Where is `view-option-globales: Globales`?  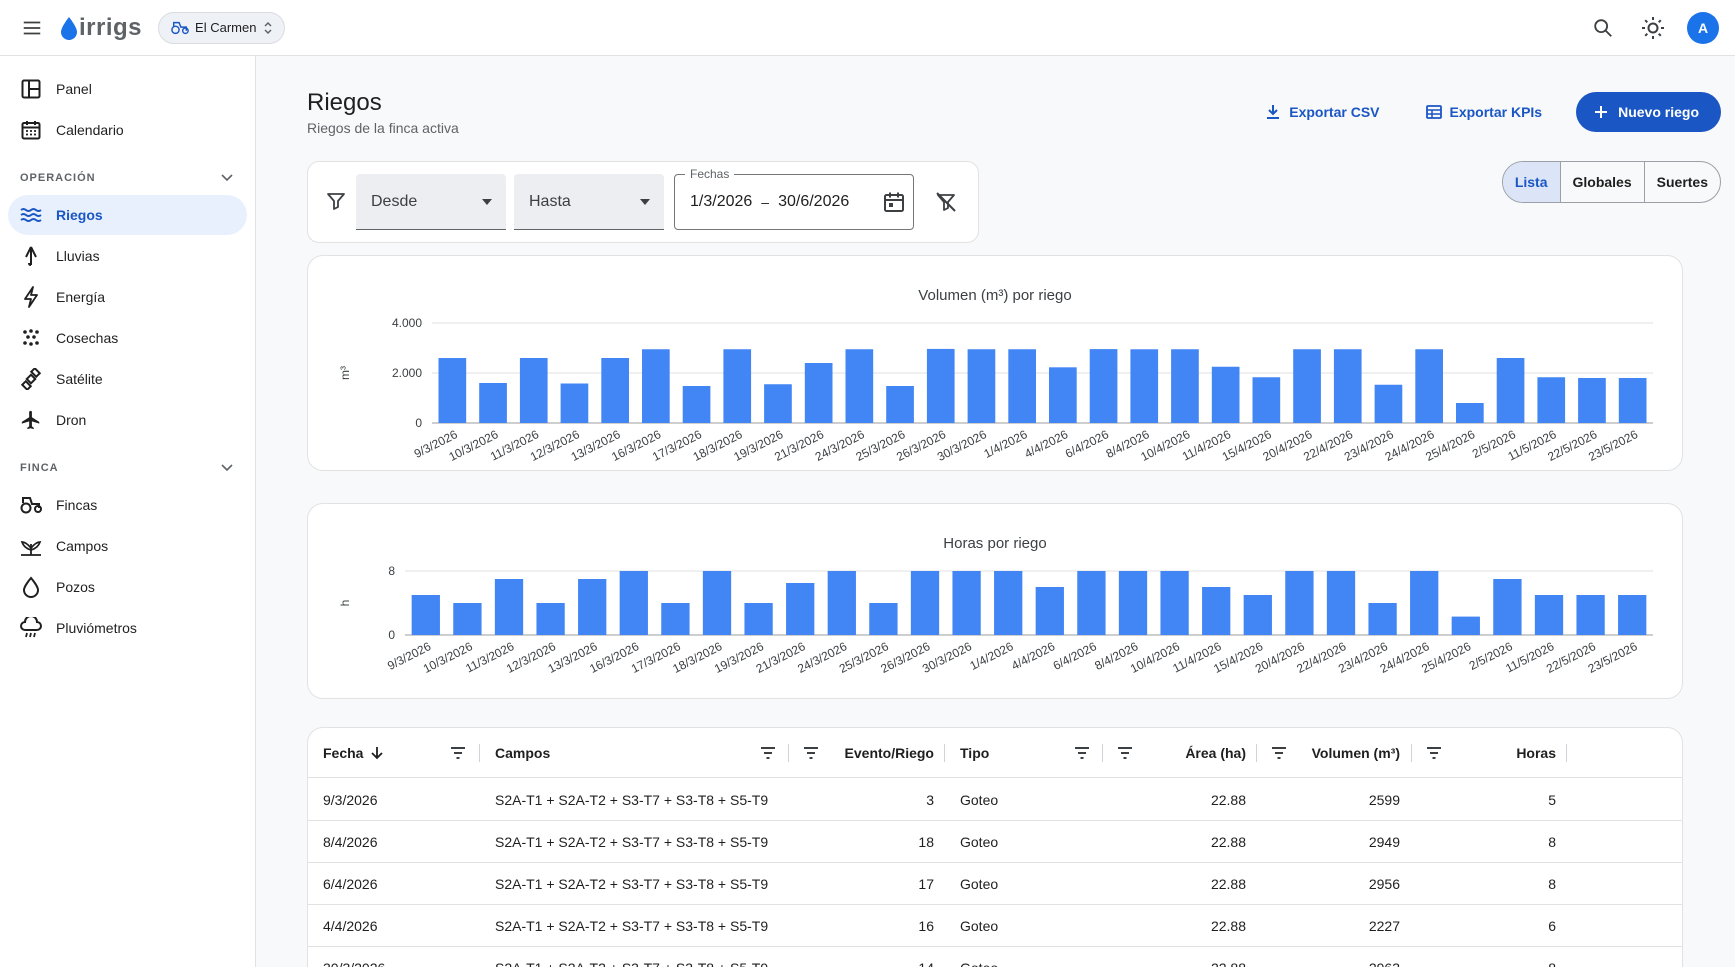
view-option-globales: Globales is located at coordinates (1601, 182).